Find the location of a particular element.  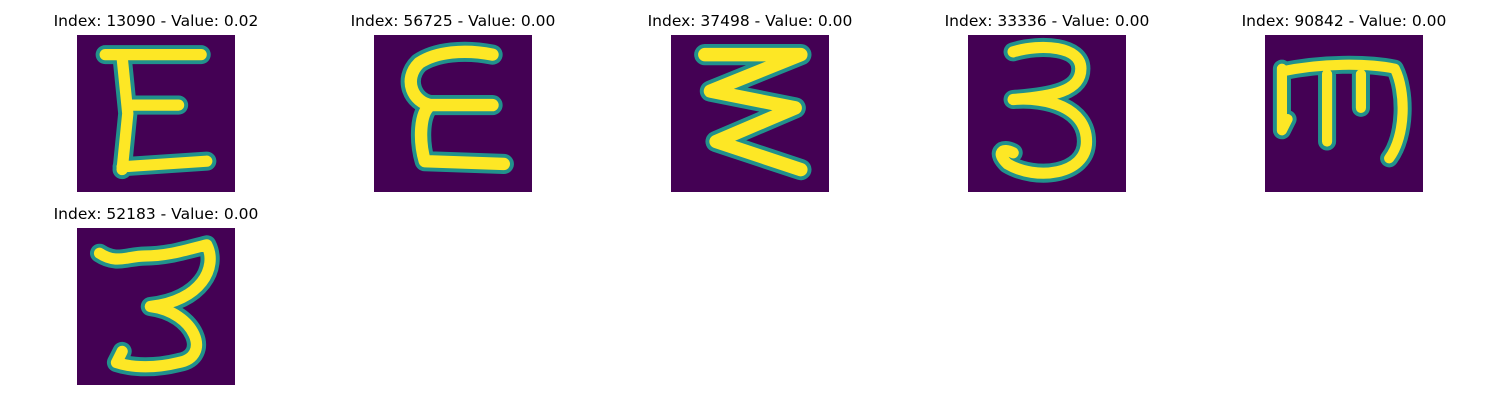

panel-title: Index: 90842 - Value: 0.00 is located at coordinates (1344, 21).